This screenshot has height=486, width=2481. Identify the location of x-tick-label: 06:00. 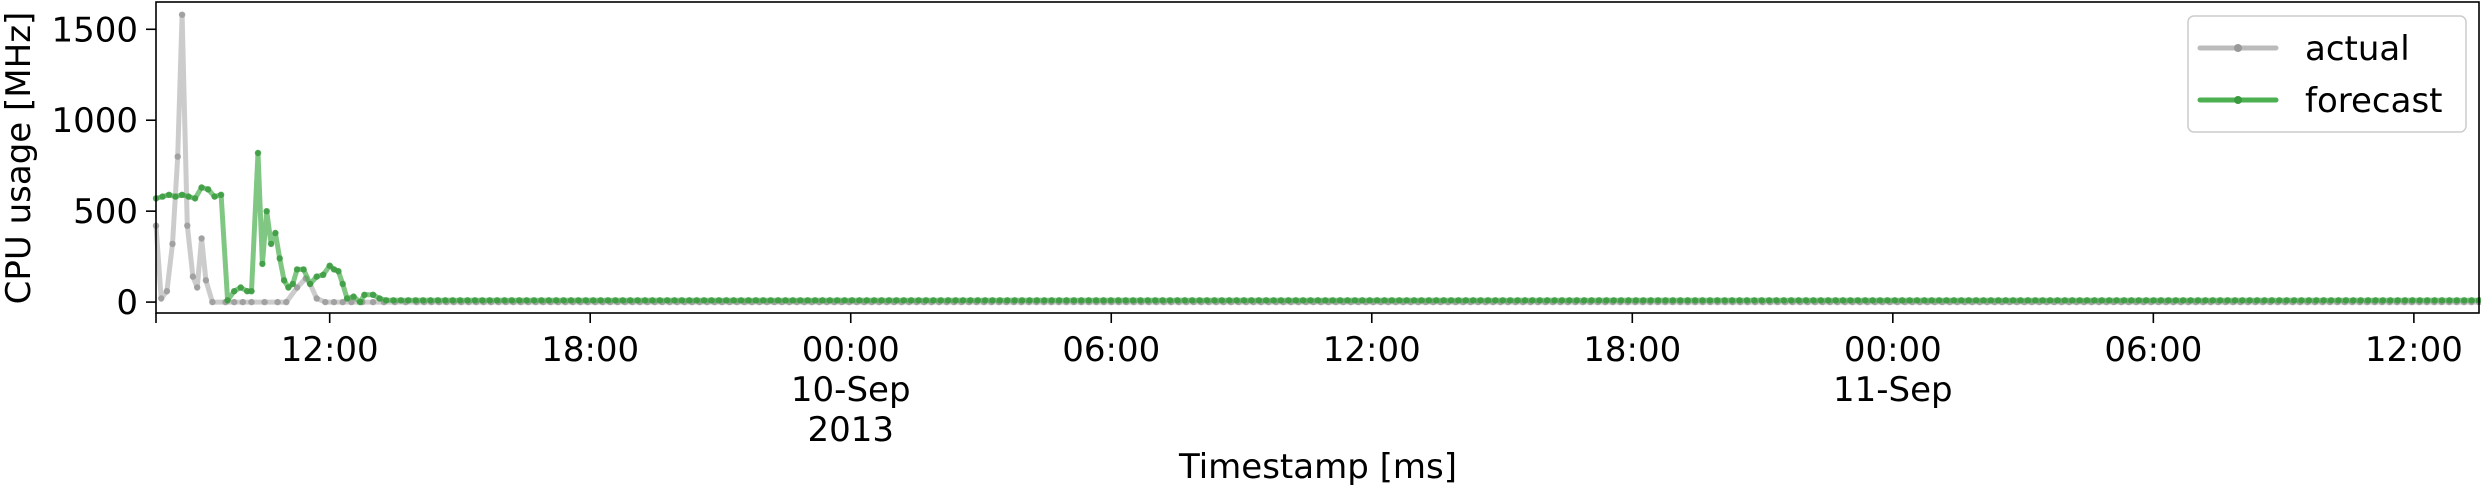
(1111, 350).